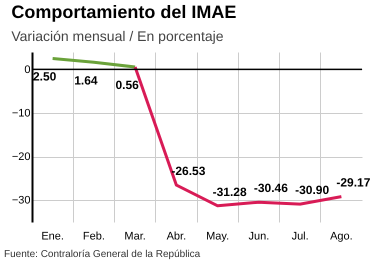 This screenshot has width=375, height=271. I want to click on x-tick-label: May., so click(218, 236).